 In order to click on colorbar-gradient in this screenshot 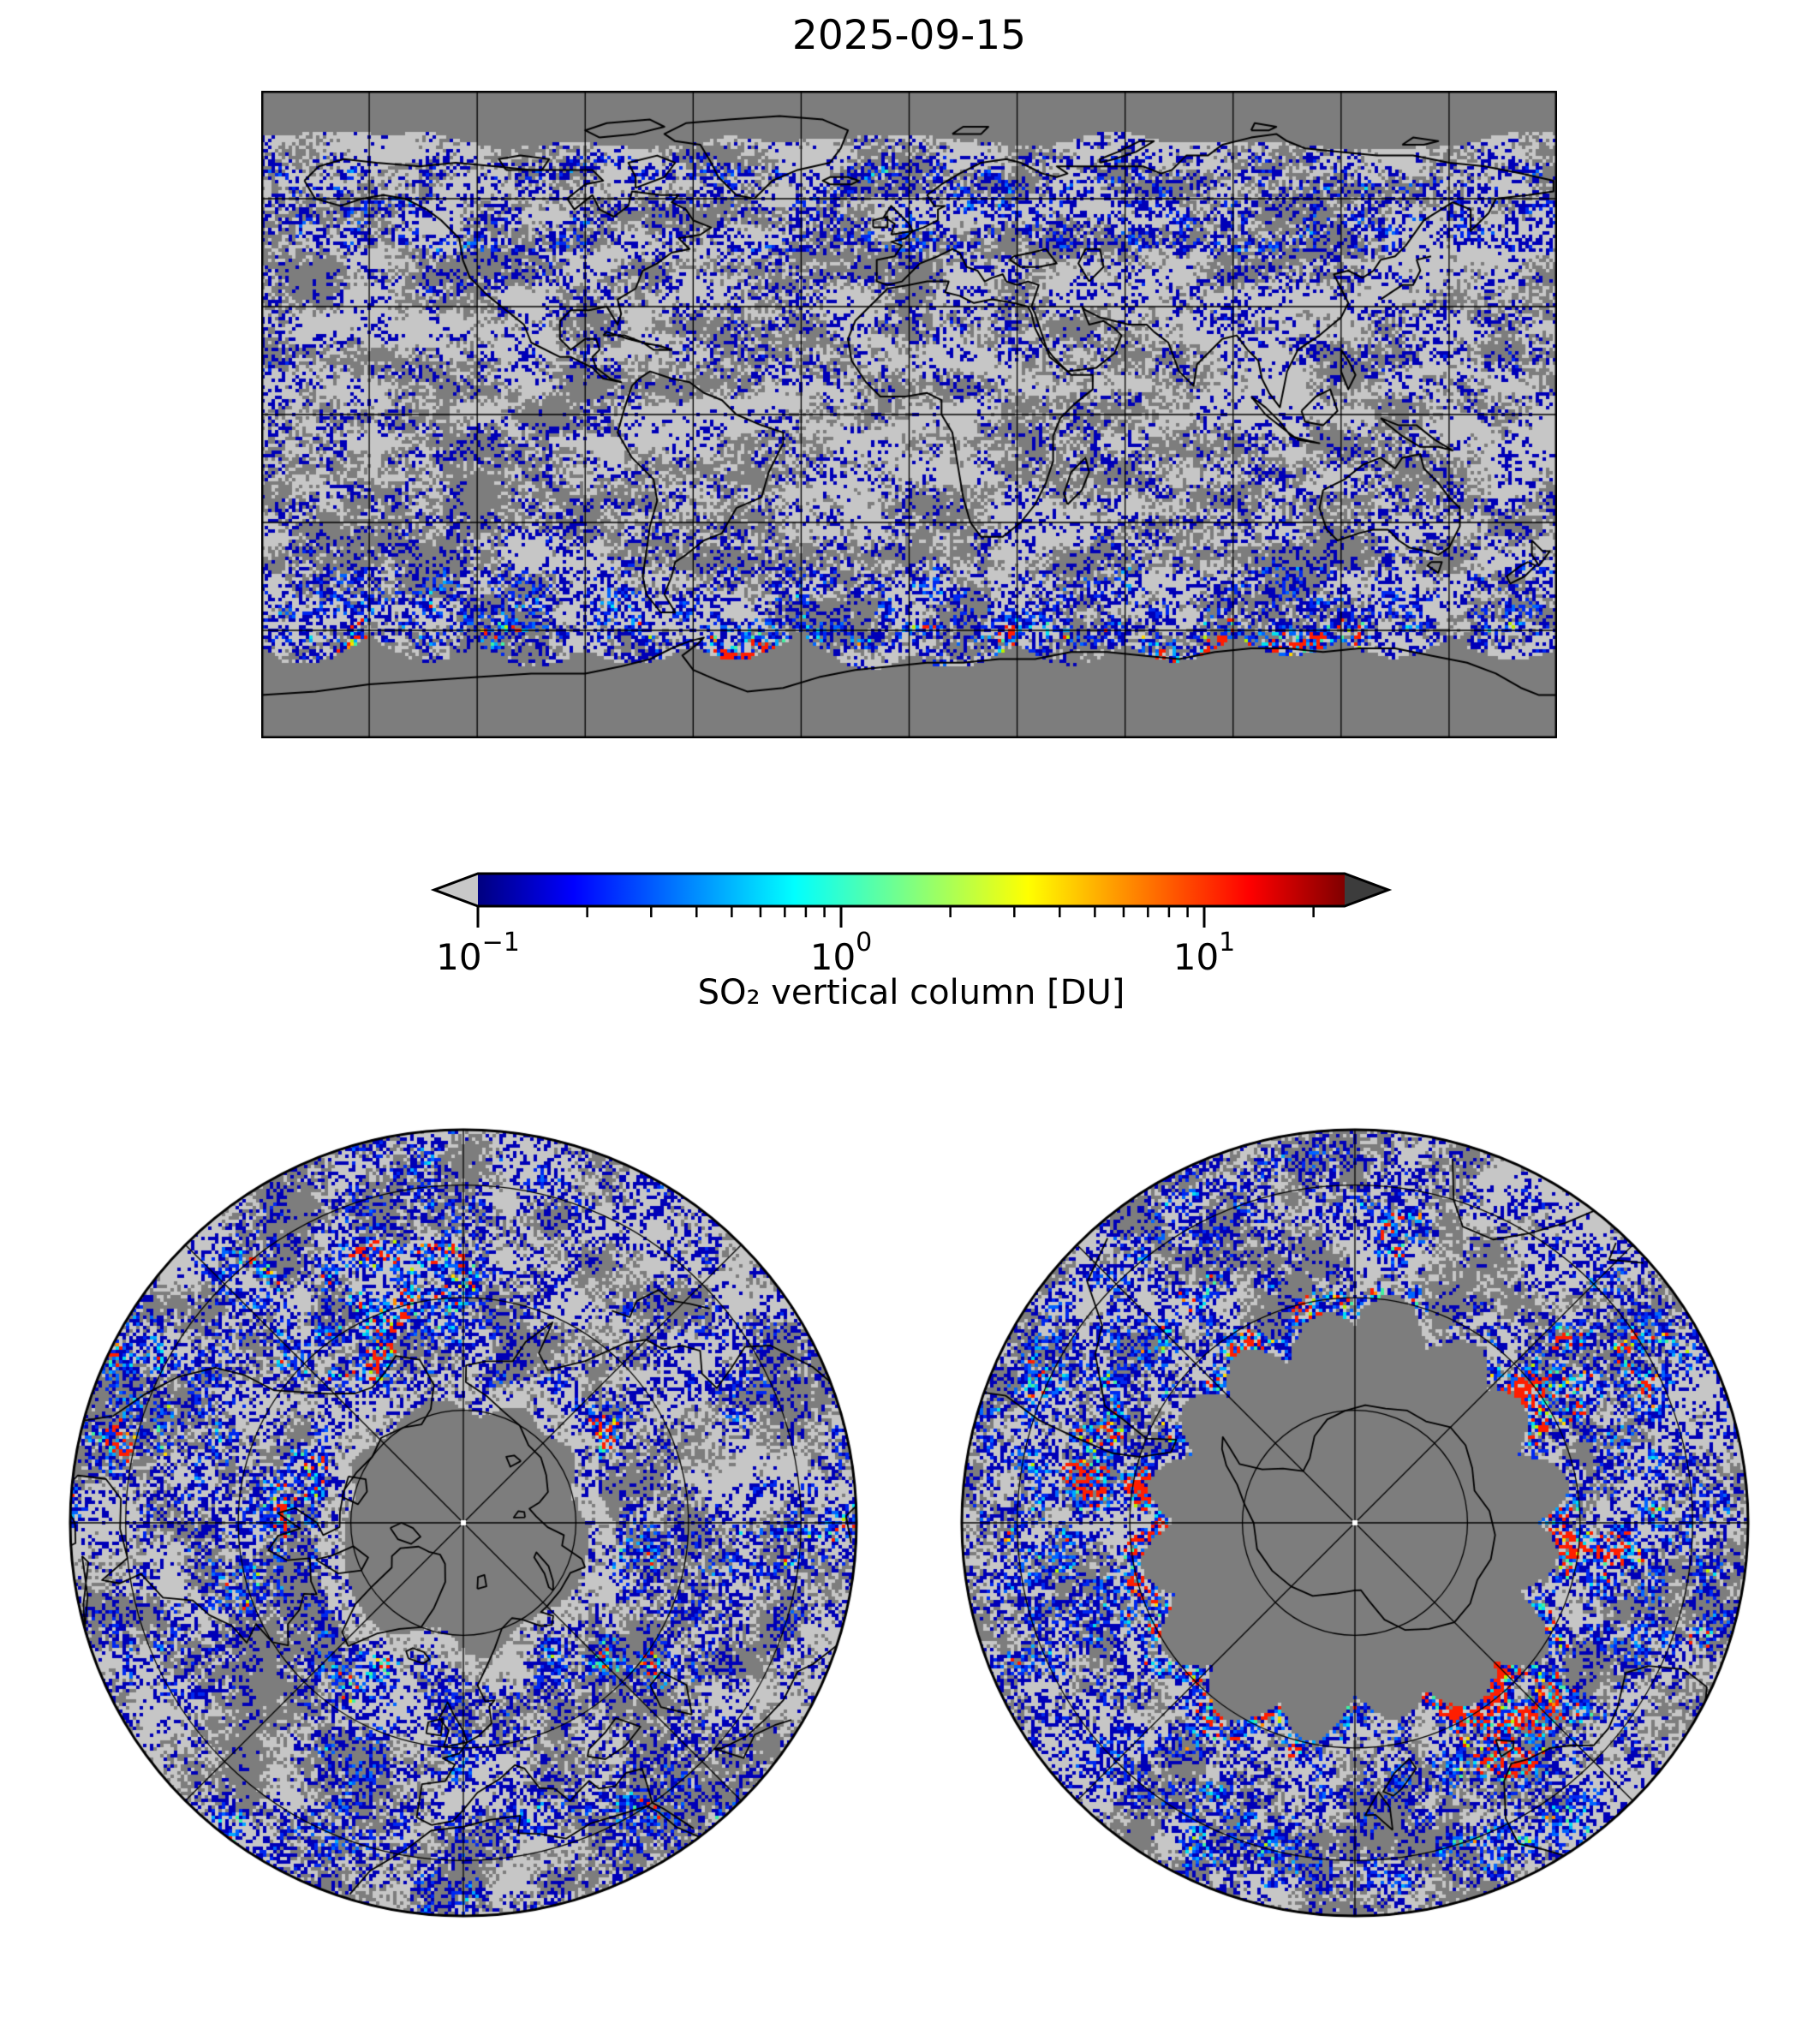, I will do `click(911, 890)`.